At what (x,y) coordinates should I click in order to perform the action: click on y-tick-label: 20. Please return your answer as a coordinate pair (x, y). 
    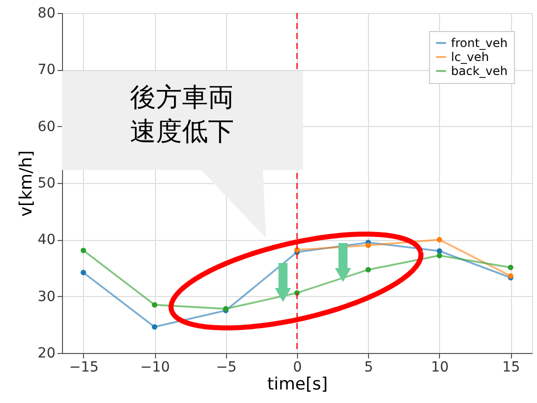
    Looking at the image, I should click on (47, 354).